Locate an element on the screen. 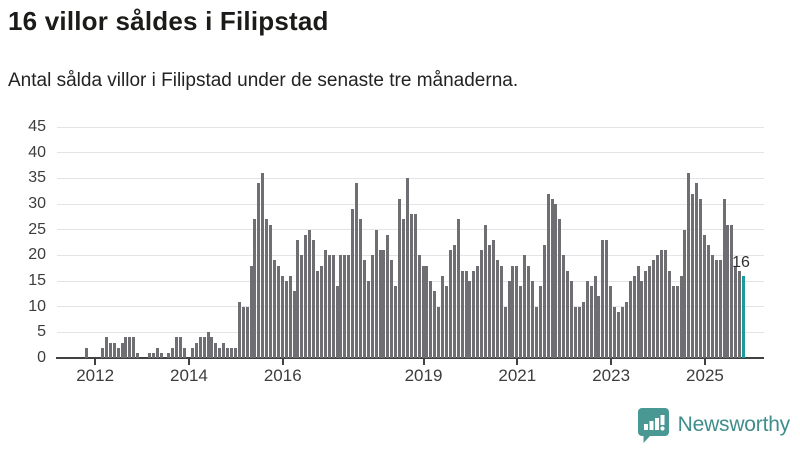 The height and width of the screenshot is (450, 800). y-axis-label-10: 10 is located at coordinates (37, 306).